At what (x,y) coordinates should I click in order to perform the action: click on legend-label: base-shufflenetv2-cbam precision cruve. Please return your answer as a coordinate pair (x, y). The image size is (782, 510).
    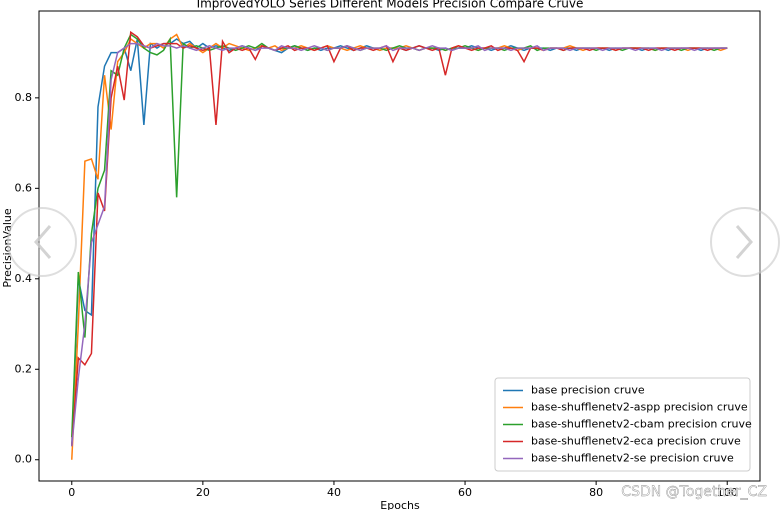
    Looking at the image, I should click on (641, 424).